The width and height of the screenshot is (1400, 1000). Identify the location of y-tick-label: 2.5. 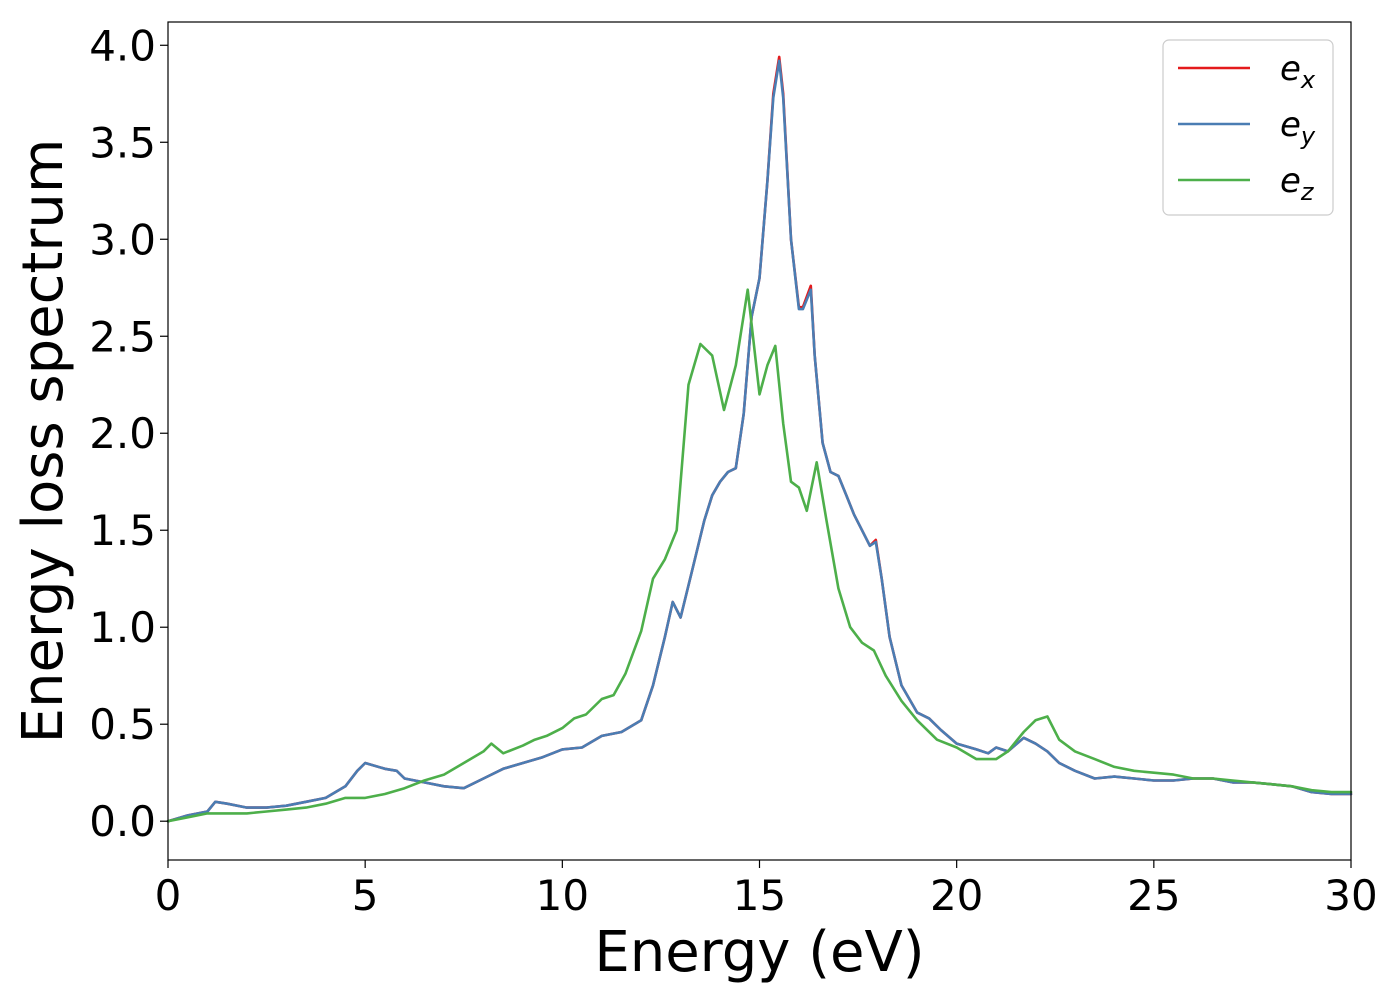
(122, 336).